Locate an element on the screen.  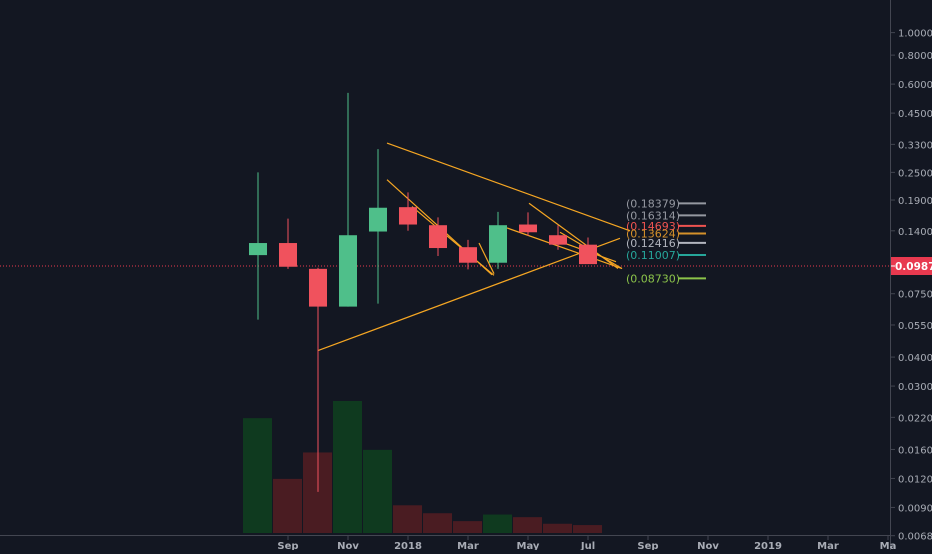
level-label: (0.18379) is located at coordinates (653, 203).